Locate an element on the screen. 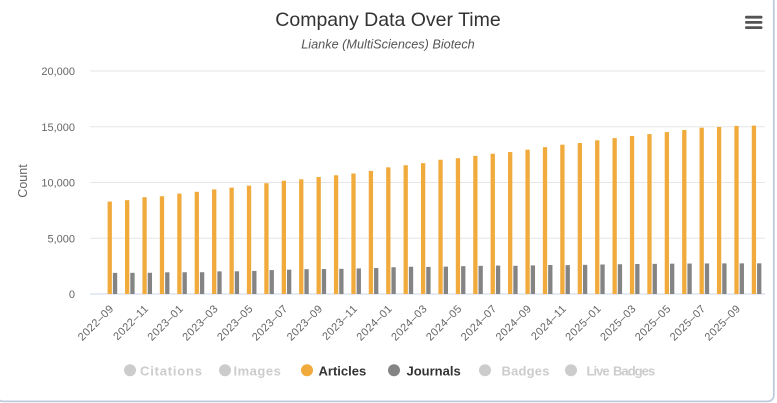 The height and width of the screenshot is (403, 777). svg-text: Citations is located at coordinates (171, 370).